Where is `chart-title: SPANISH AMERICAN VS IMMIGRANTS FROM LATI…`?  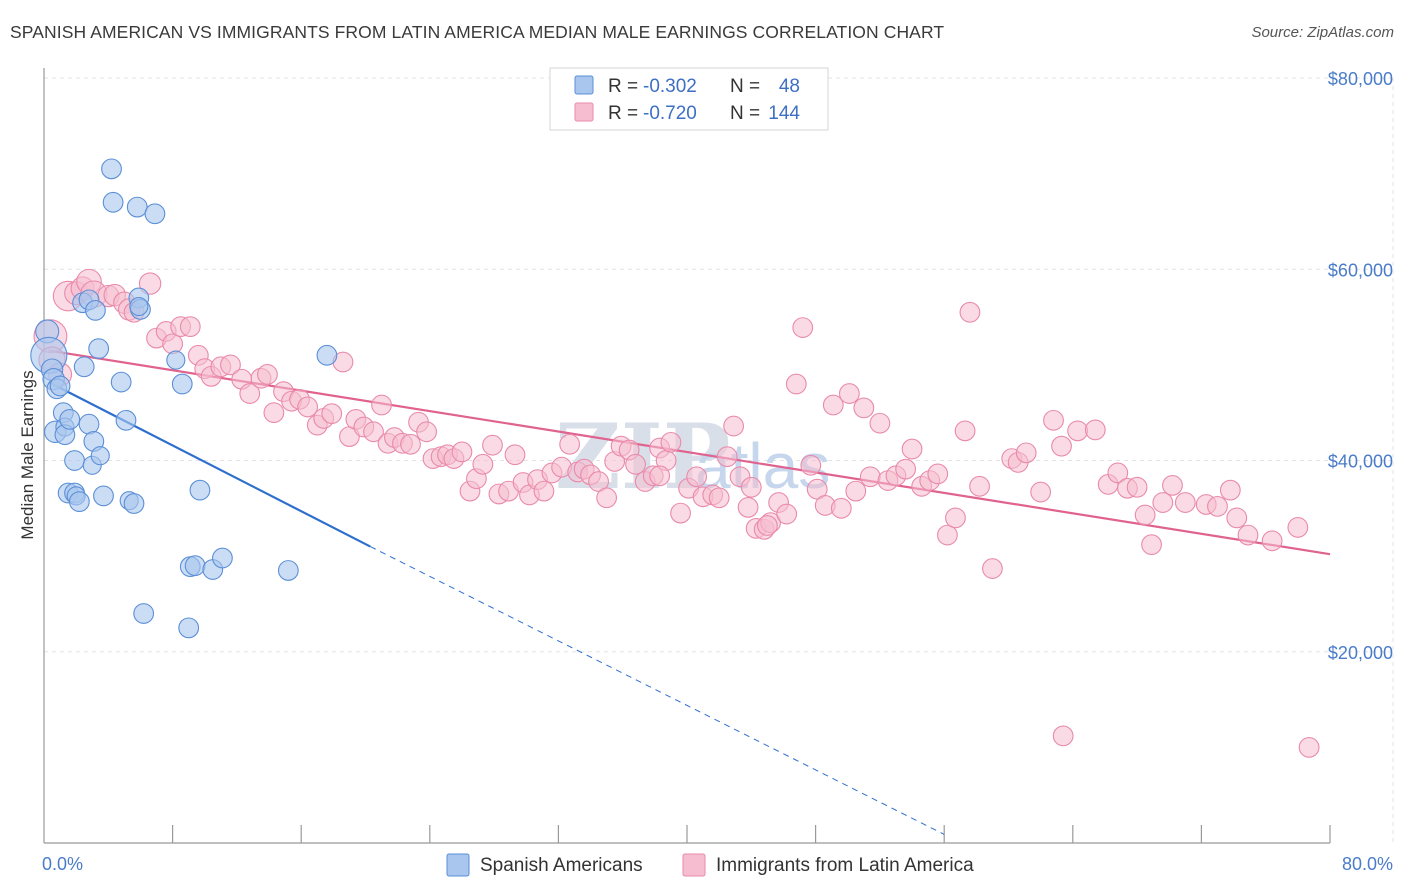
chart-title: SPANISH AMERICAN VS IMMIGRANTS FROM LATI… is located at coordinates (477, 32).